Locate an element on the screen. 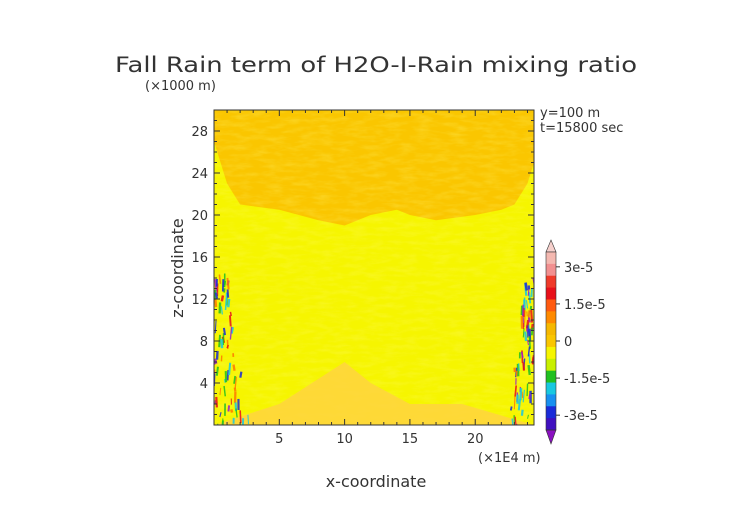  x-tick-label: 15 is located at coordinates (410, 439).